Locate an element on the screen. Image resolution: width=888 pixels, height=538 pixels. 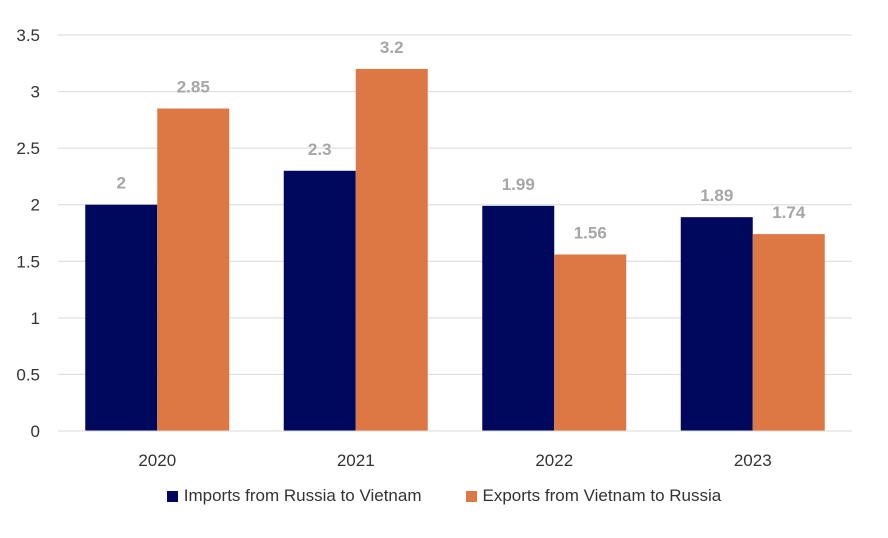
x-tick-label: 2020 is located at coordinates (157, 460).